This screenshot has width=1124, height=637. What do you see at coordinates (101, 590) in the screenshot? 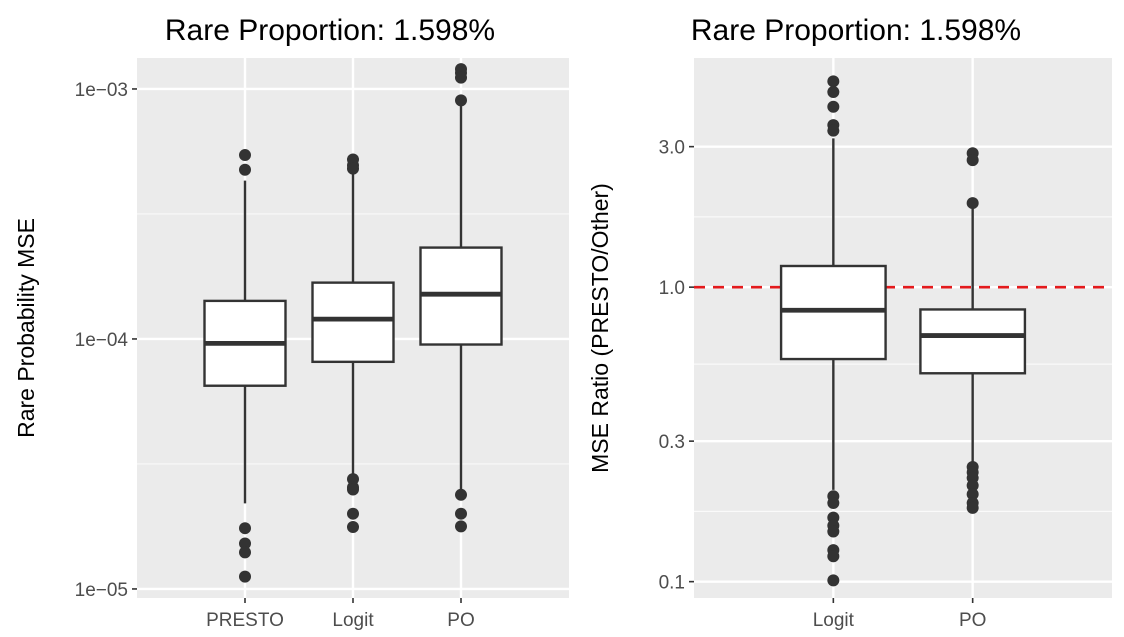
I see `y-tick-label: 1e−05` at bounding box center [101, 590].